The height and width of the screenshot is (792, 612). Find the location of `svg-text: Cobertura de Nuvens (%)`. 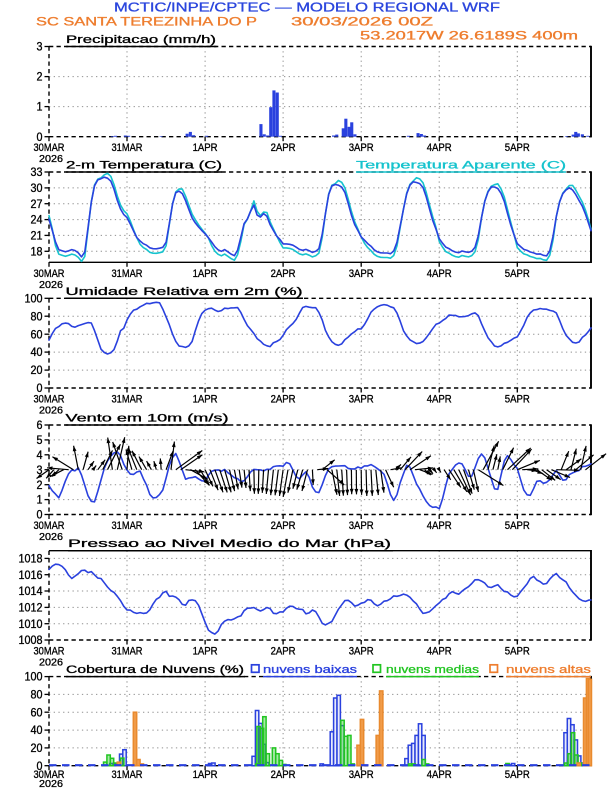

svg-text: Cobertura de Nuvens (%) is located at coordinates (155, 670).